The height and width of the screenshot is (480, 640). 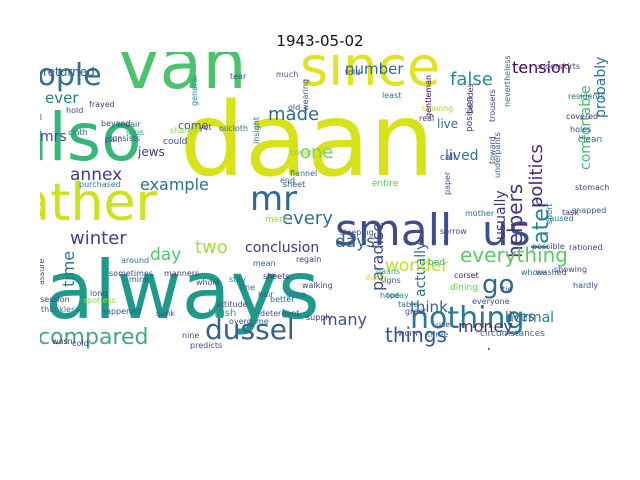 I want to click on word-call: call, so click(x=447, y=158).